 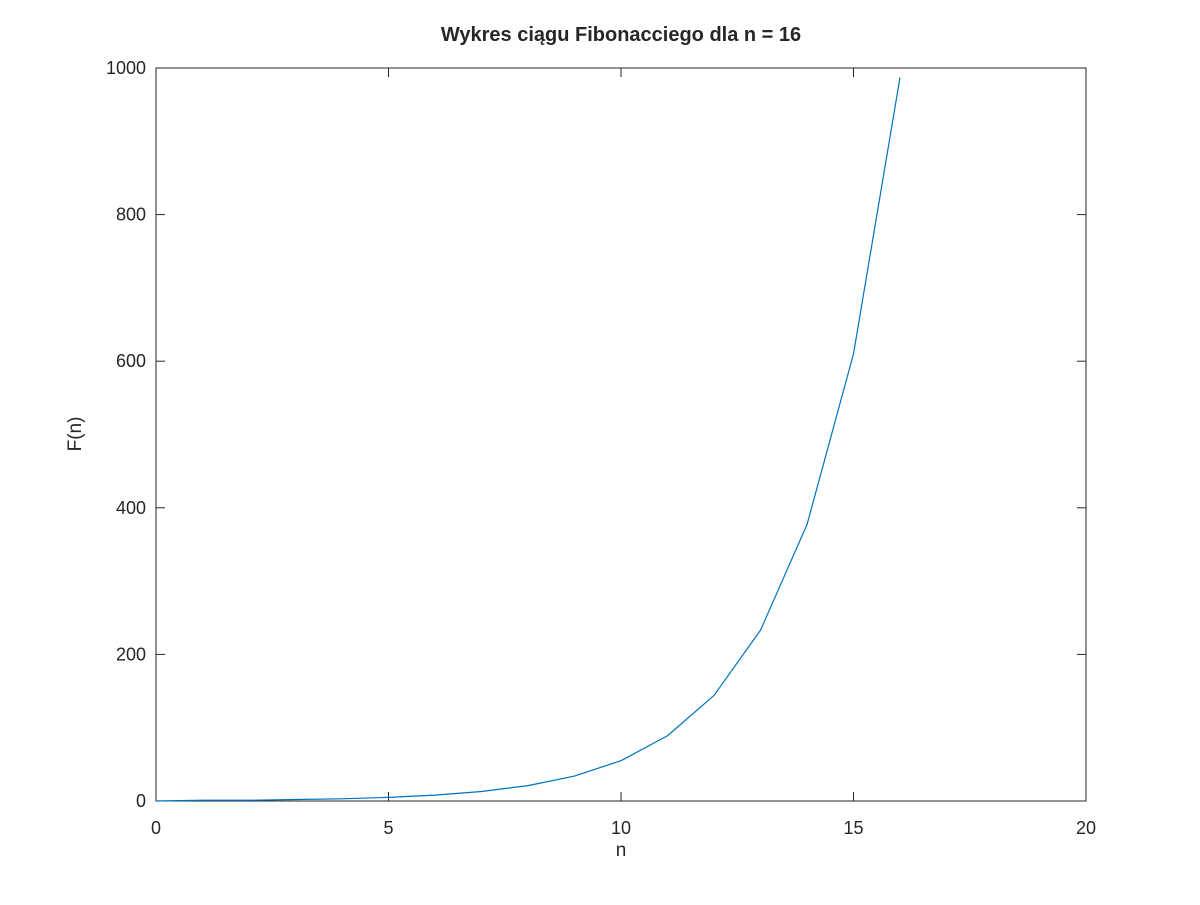 What do you see at coordinates (126, 68) in the screenshot?
I see `y-tick-label: 1000` at bounding box center [126, 68].